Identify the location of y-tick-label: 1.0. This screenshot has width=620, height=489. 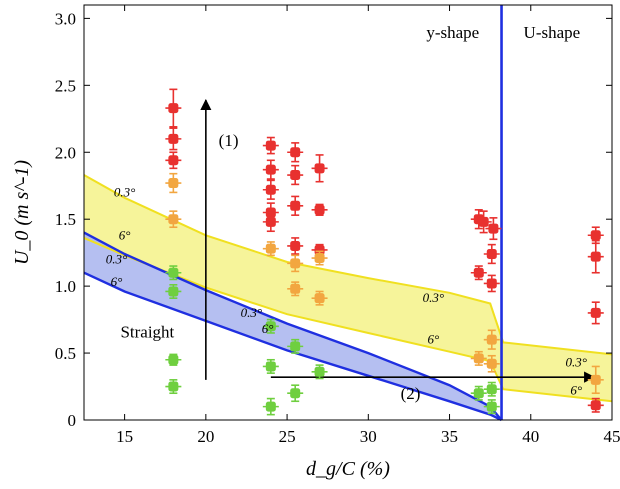
(65, 286).